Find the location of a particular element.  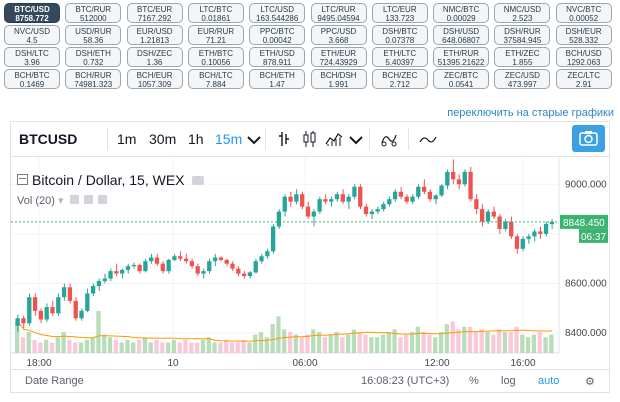

ticker-zec-usd: ZEC/USD 473.997 is located at coordinates (522, 79).